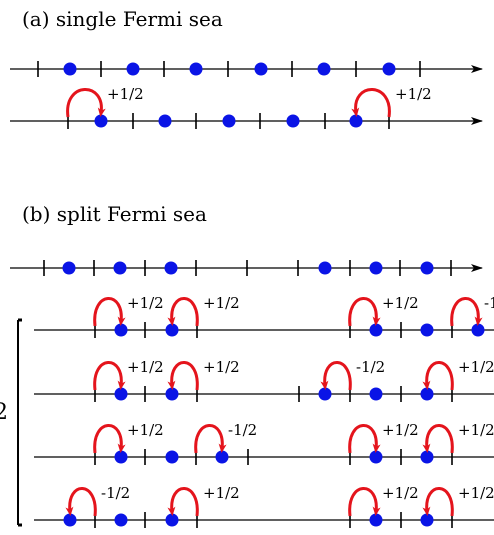  What do you see at coordinates (19, 422) in the screenshot?
I see `brace` at bounding box center [19, 422].